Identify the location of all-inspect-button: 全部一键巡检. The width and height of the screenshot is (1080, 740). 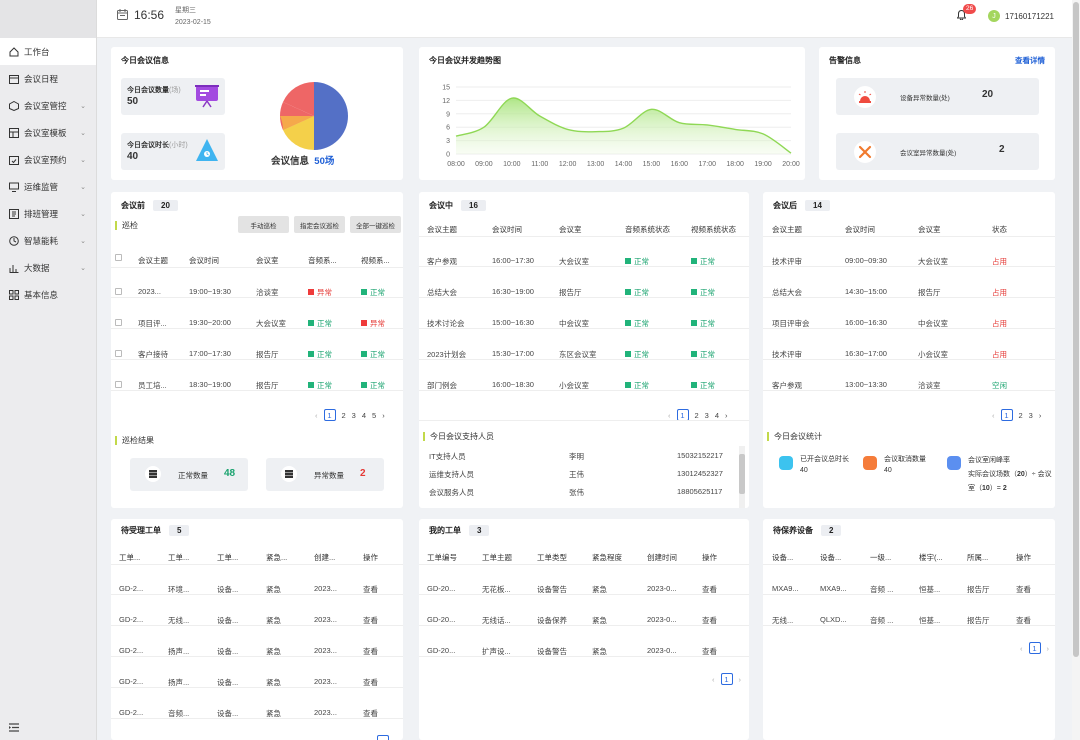
(375, 224).